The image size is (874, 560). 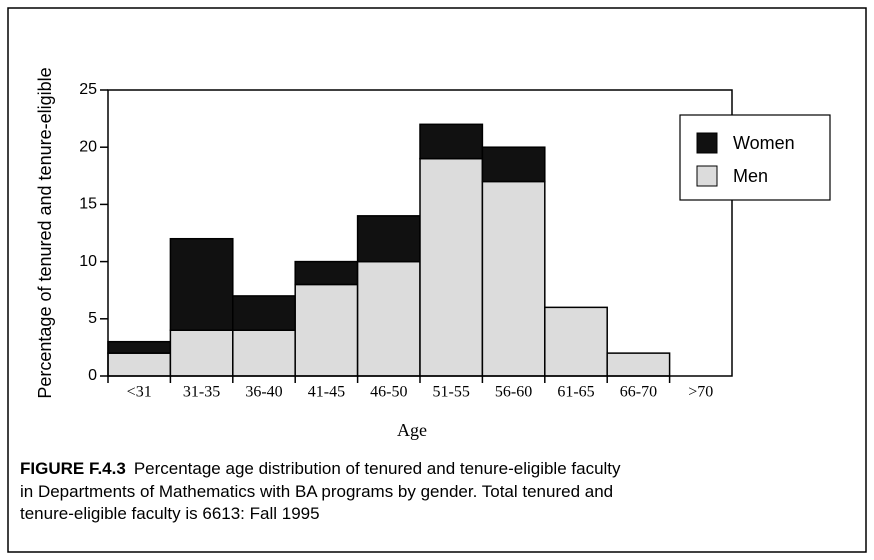 What do you see at coordinates (412, 430) in the screenshot?
I see `x-axis-label: Age` at bounding box center [412, 430].